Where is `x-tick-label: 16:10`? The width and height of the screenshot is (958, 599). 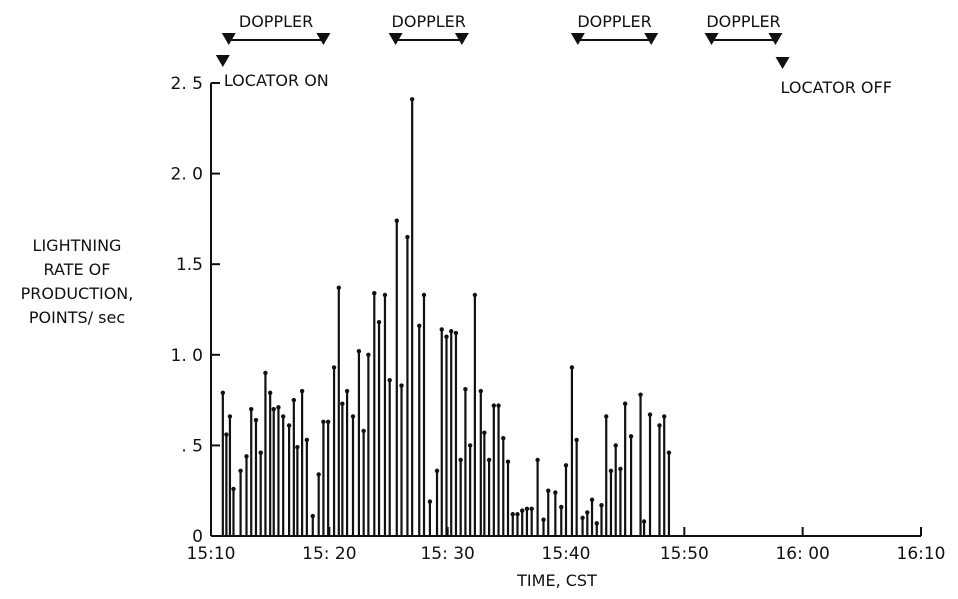 x-tick-label: 16:10 is located at coordinates (921, 554).